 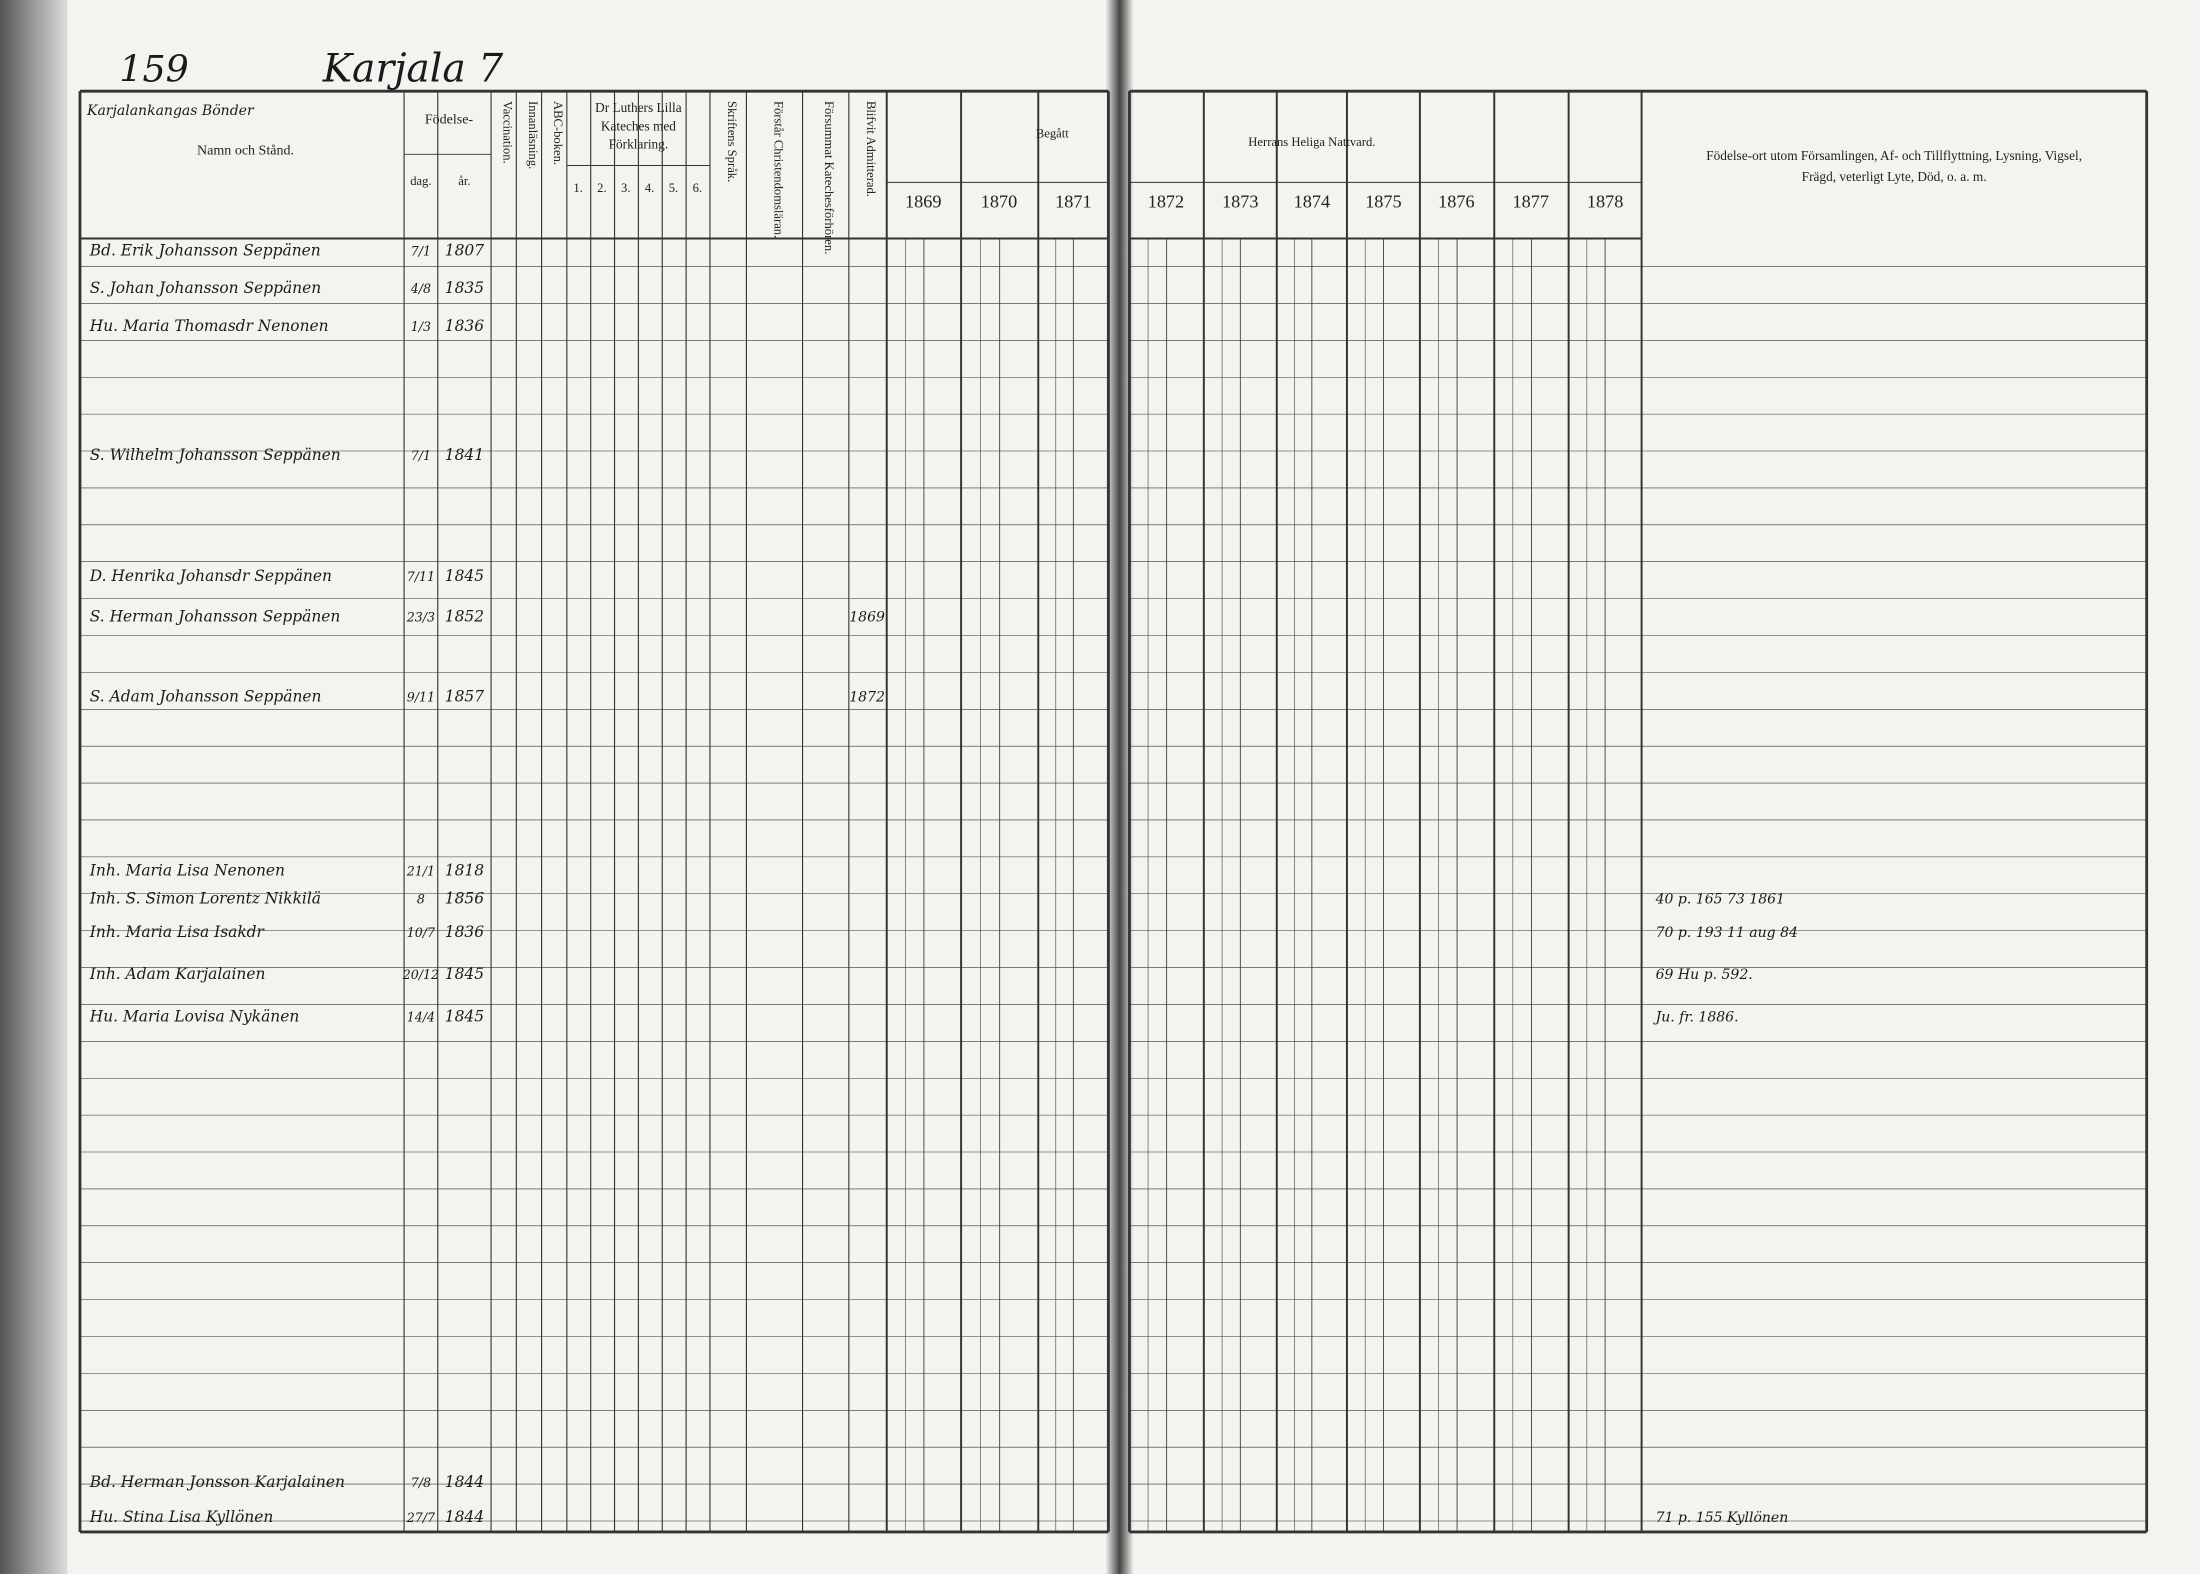 What do you see at coordinates (1052, 133) in the screenshot?
I see `column-header: Begått` at bounding box center [1052, 133].